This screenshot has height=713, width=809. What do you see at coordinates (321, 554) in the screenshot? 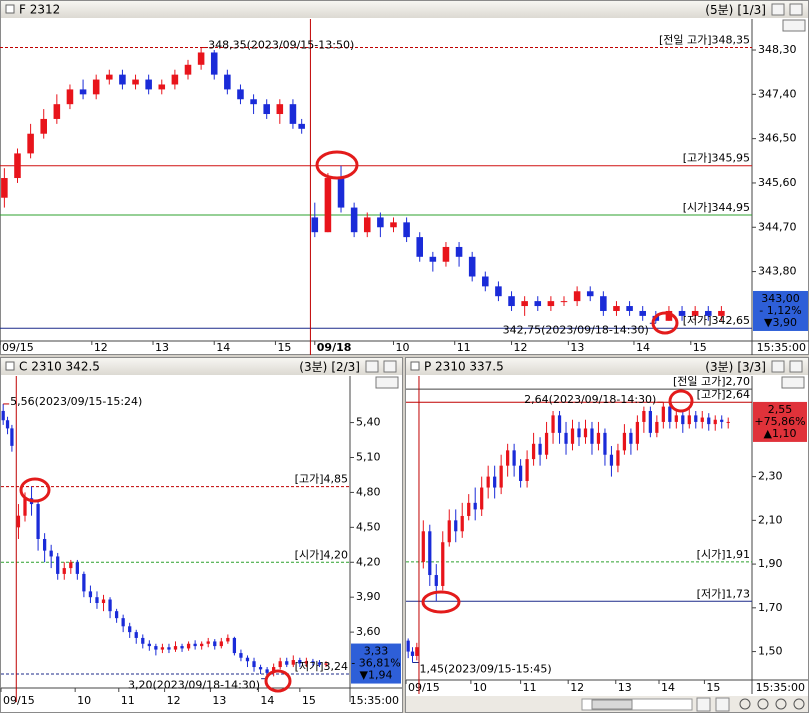
I see `level-label: [시가]4,20` at bounding box center [321, 554].